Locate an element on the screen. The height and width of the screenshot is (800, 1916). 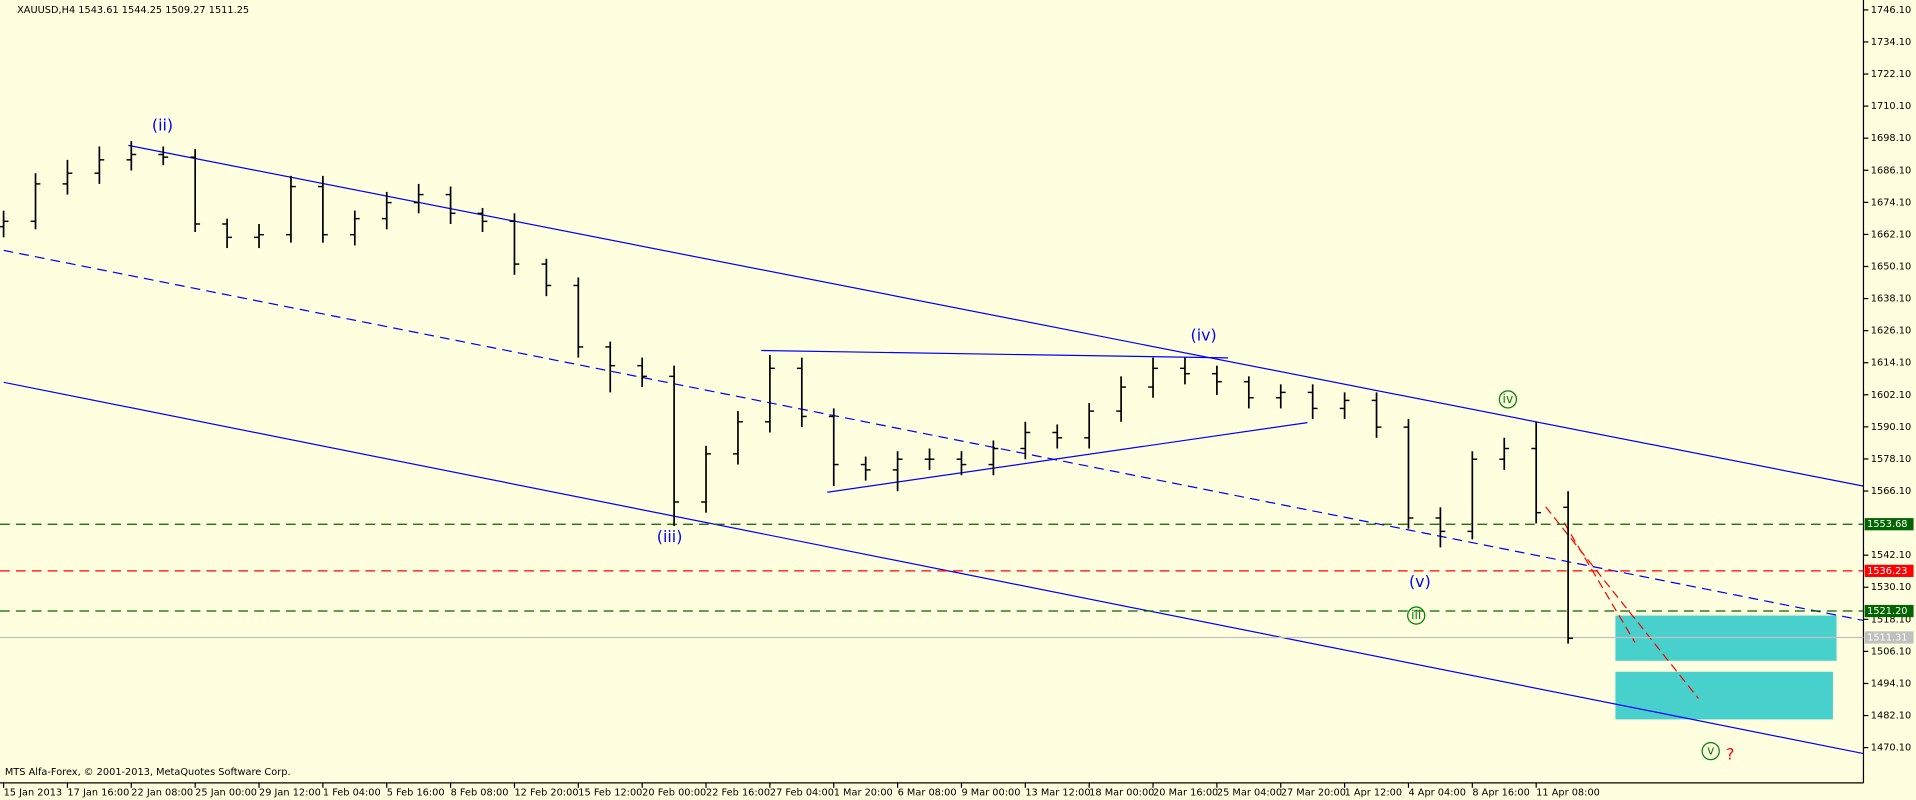
x-tick-label: 5 Feb 16:00 is located at coordinates (416, 793).